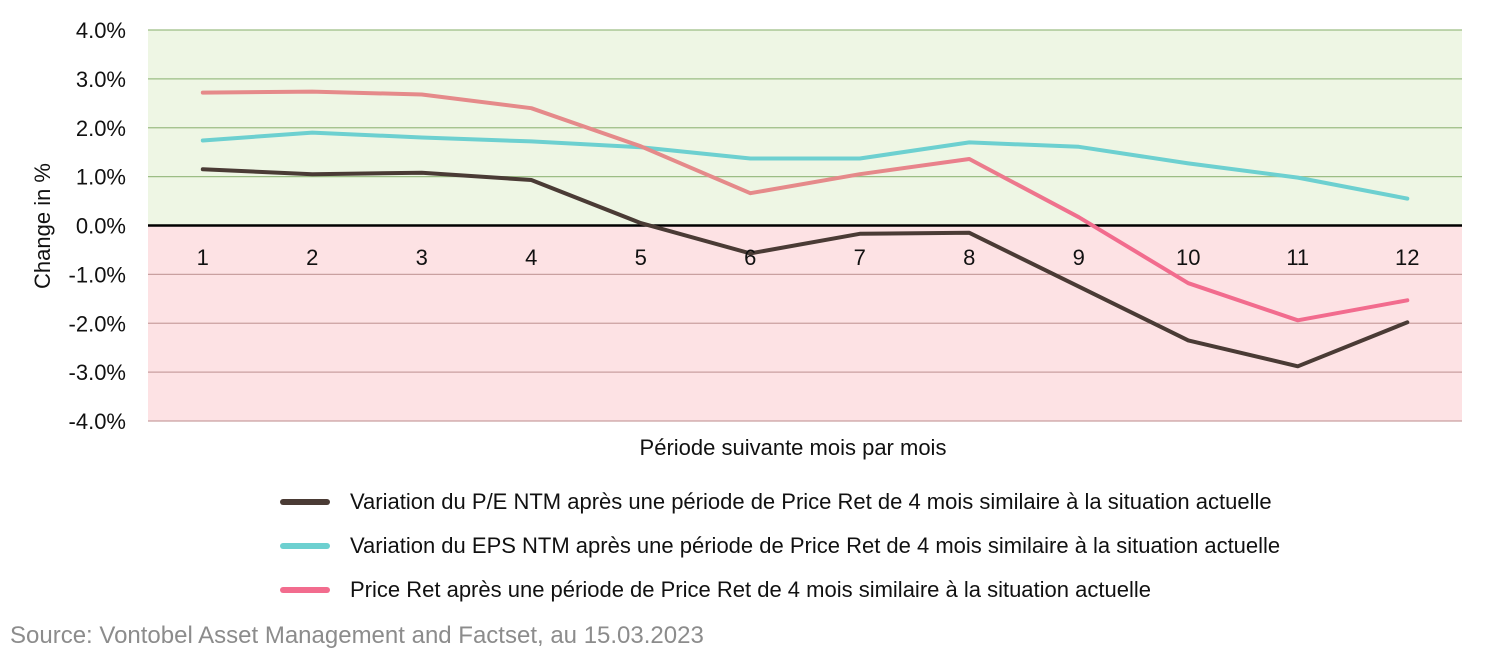 The height and width of the screenshot is (659, 1490). Describe the element at coordinates (101, 128) in the screenshot. I see `y-tick-label: 2.0%` at that location.